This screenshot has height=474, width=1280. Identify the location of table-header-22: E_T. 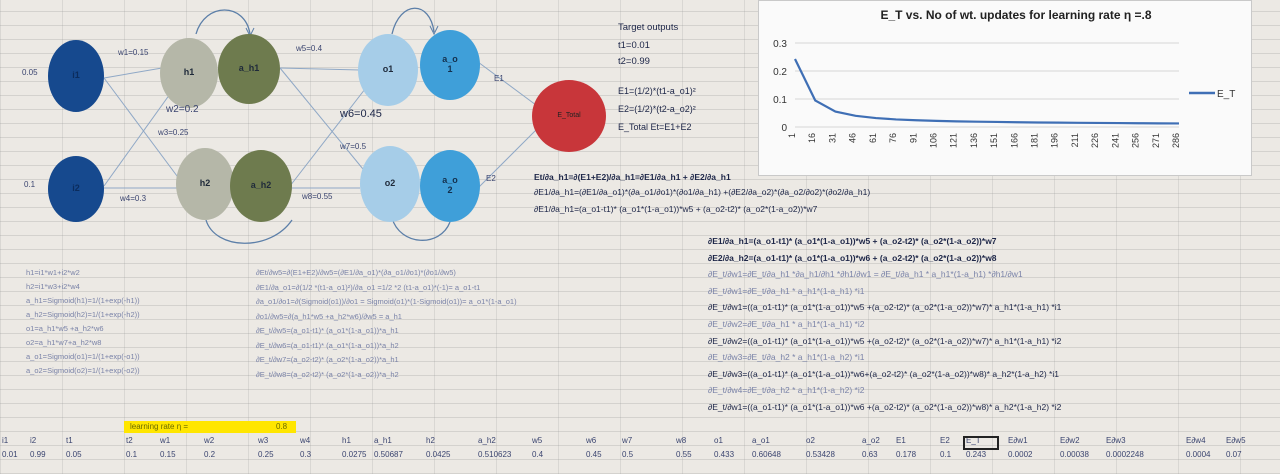
(973, 440).